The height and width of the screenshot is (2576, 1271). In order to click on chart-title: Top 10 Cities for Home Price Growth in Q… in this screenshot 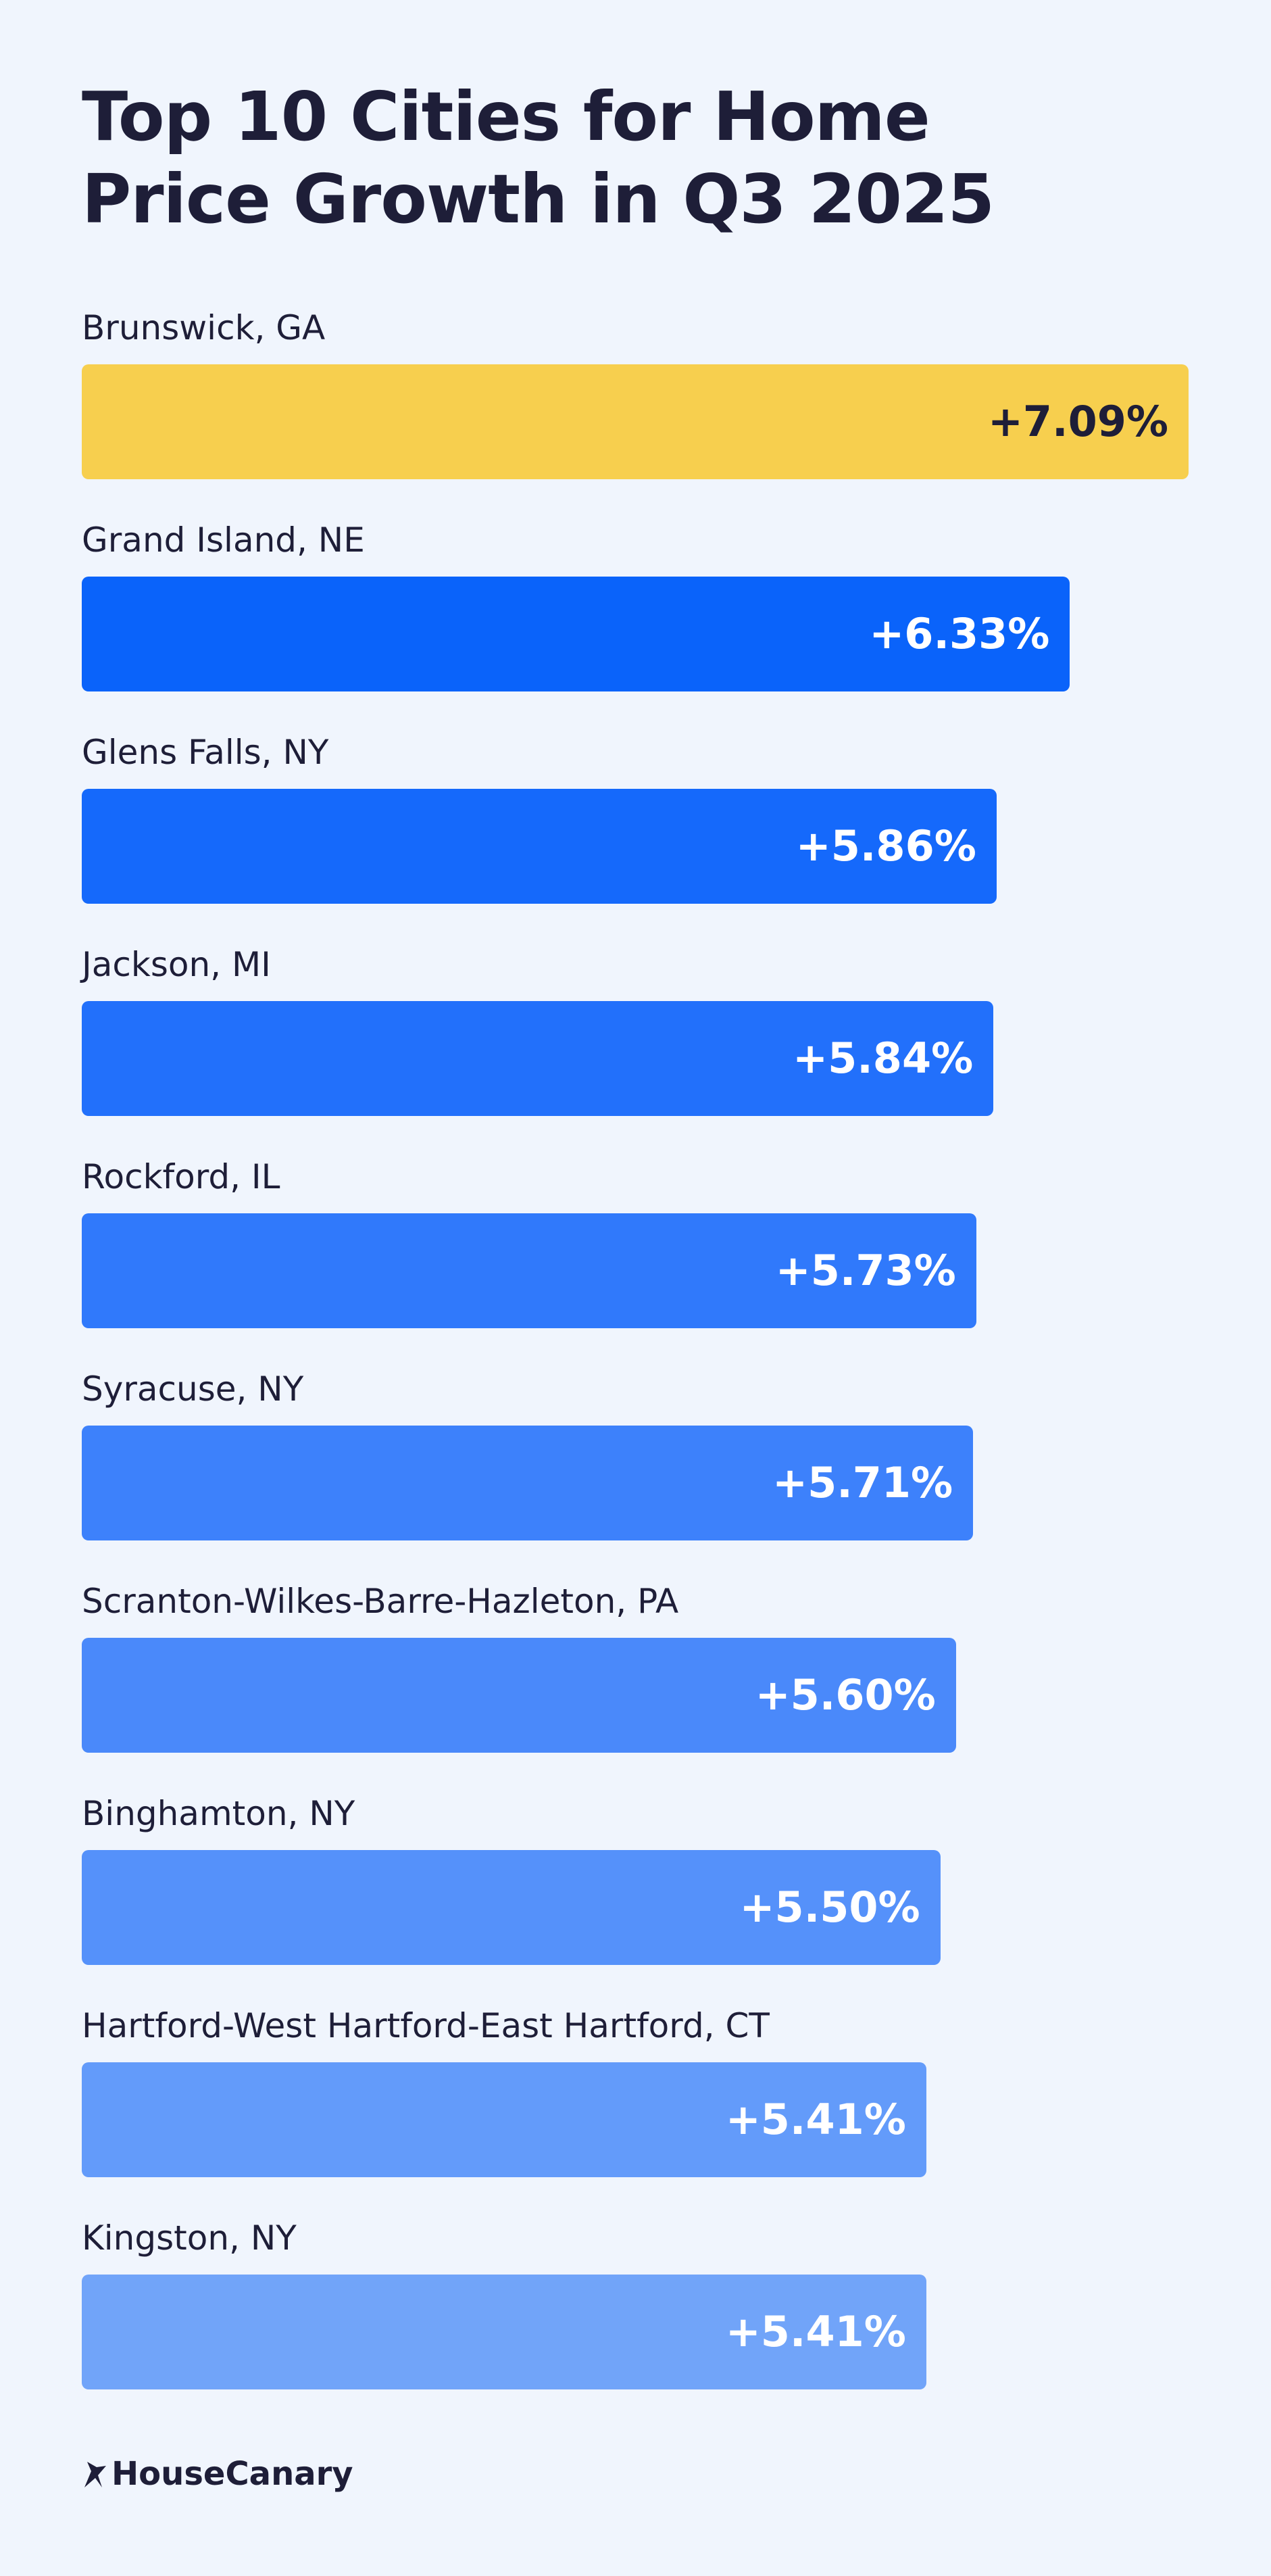, I will do `click(538, 158)`.